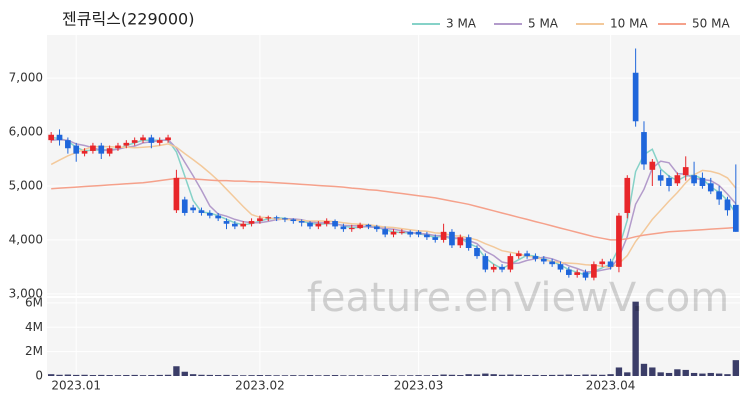  What do you see at coordinates (34, 302) in the screenshot?
I see `y-tick-label: 6M` at bounding box center [34, 302].